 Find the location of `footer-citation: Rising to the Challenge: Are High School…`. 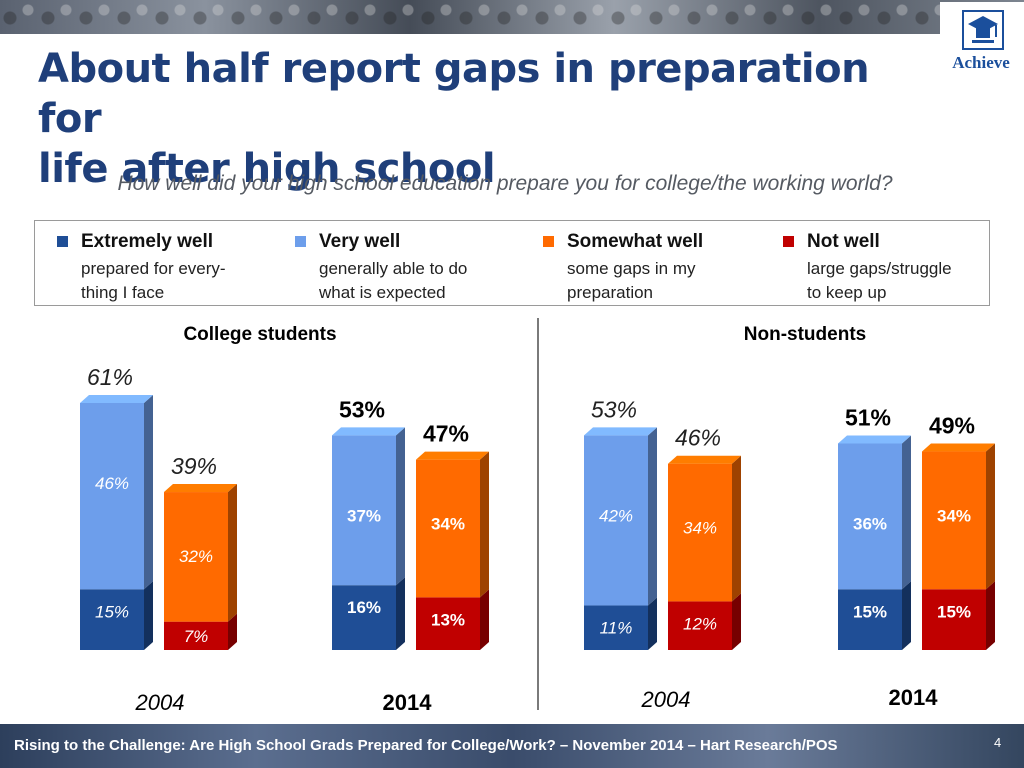

footer-citation: Rising to the Challenge: Are High School… is located at coordinates (426, 745).